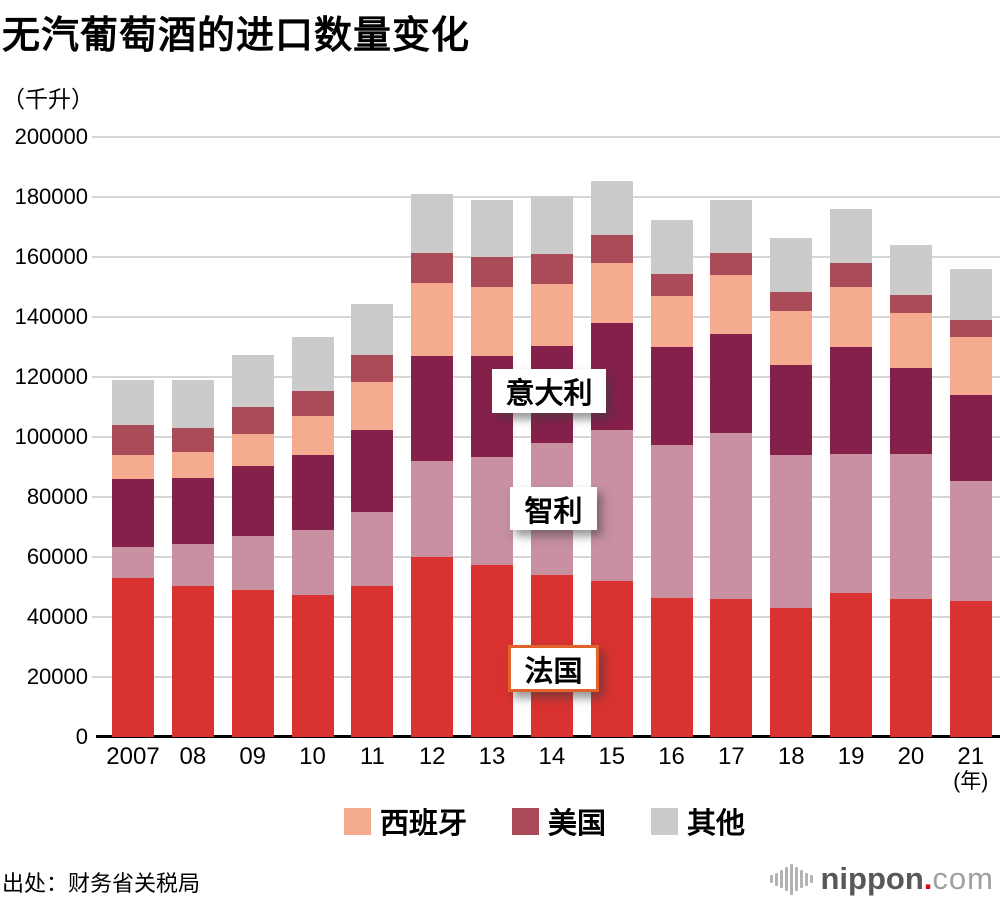 This screenshot has width=1000, height=906. What do you see at coordinates (312, 403) in the screenshot?
I see `bar-segment-美国-10` at bounding box center [312, 403].